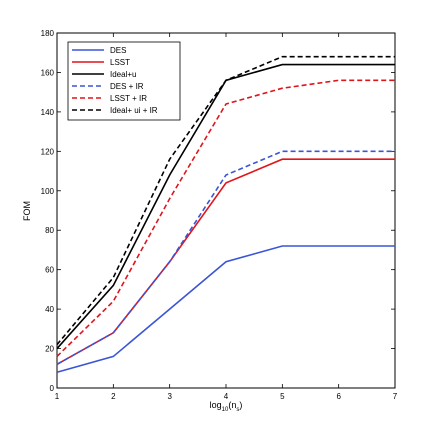  What do you see at coordinates (49, 309) in the screenshot?
I see `y-tick-label: 40` at bounding box center [49, 309].